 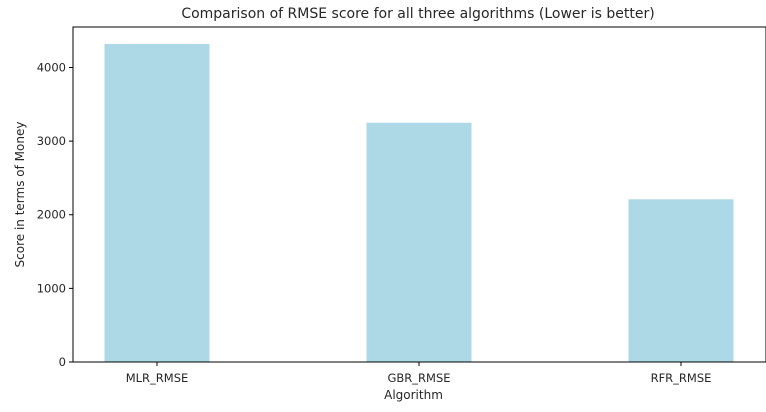 What do you see at coordinates (157, 378) in the screenshot?
I see `x-tick-label: MLR_RMSE` at bounding box center [157, 378].